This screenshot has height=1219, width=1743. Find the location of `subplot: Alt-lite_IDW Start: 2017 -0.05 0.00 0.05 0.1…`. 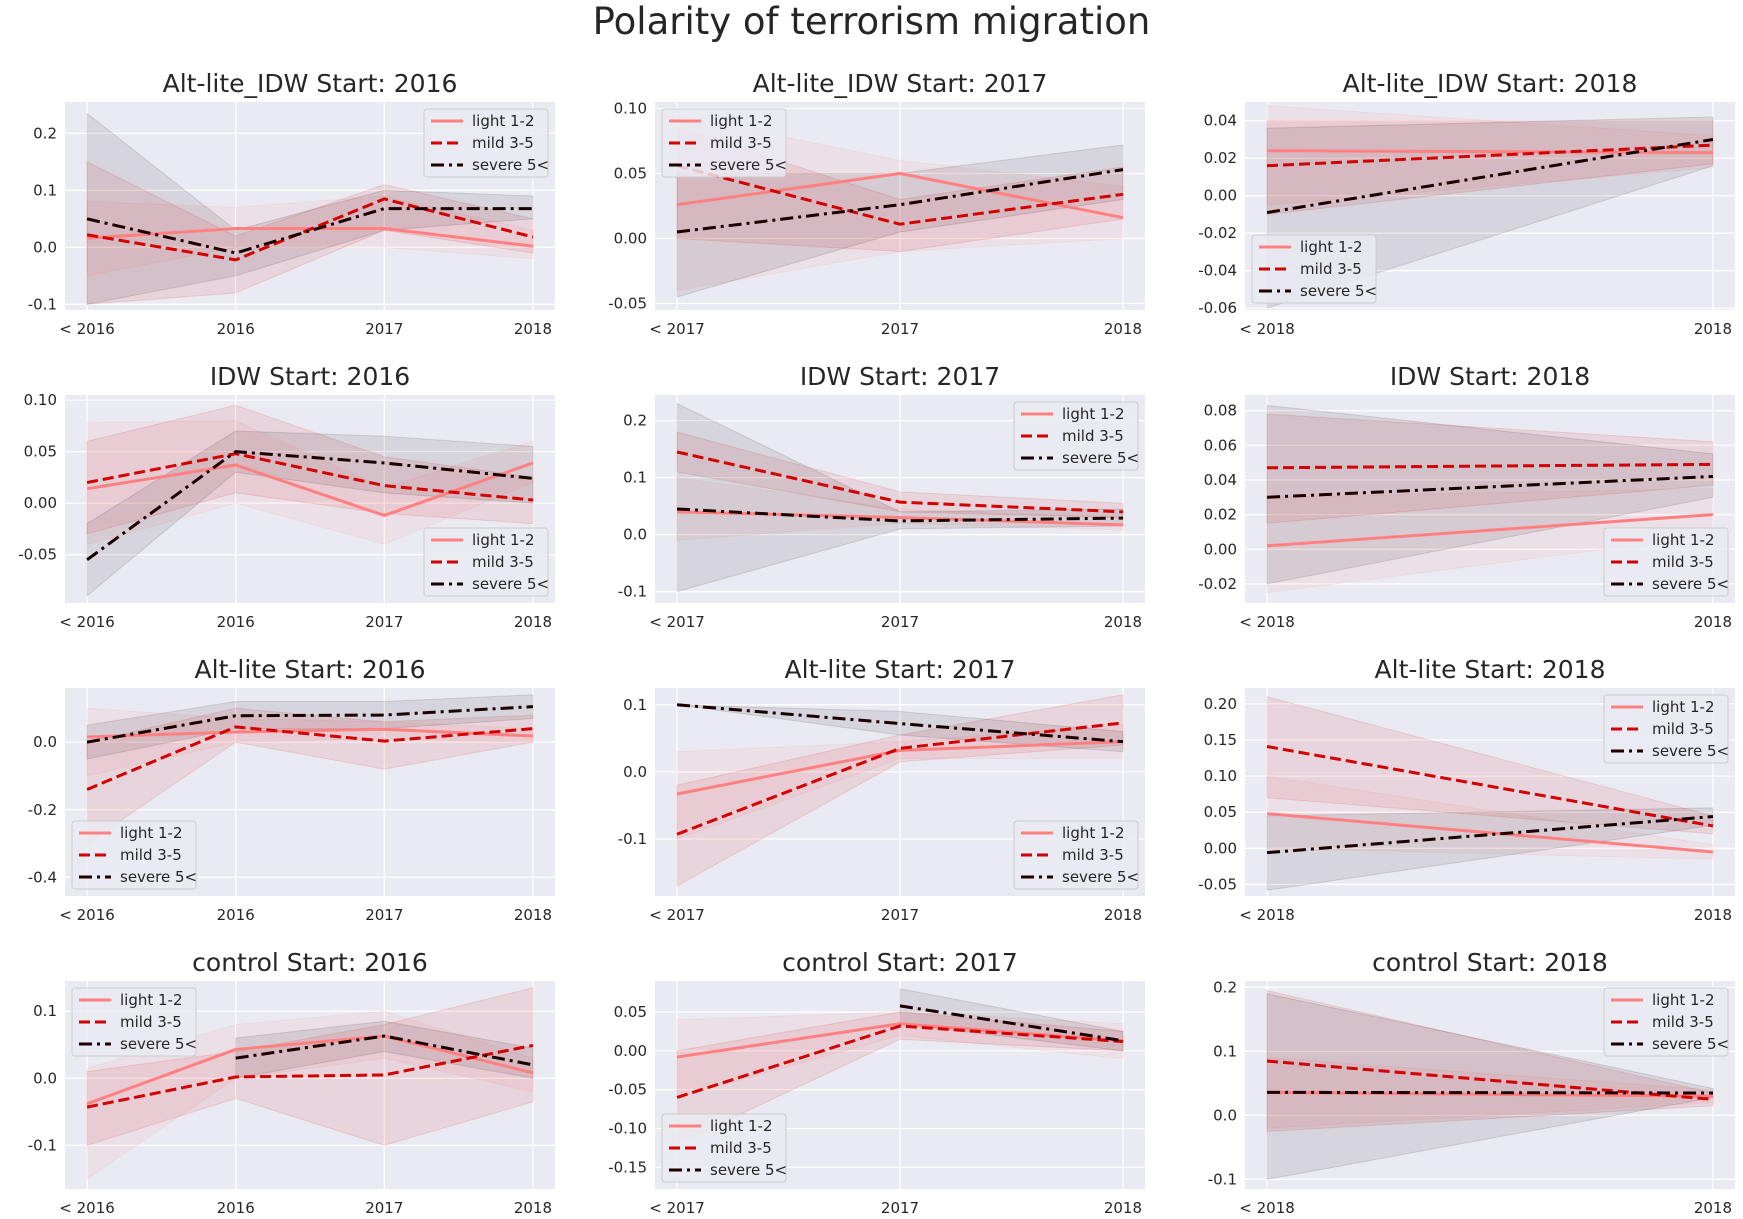

subplot: Alt-lite_IDW Start: 2017 -0.05 0.00 0.05 0.1… is located at coordinates (876, 203).